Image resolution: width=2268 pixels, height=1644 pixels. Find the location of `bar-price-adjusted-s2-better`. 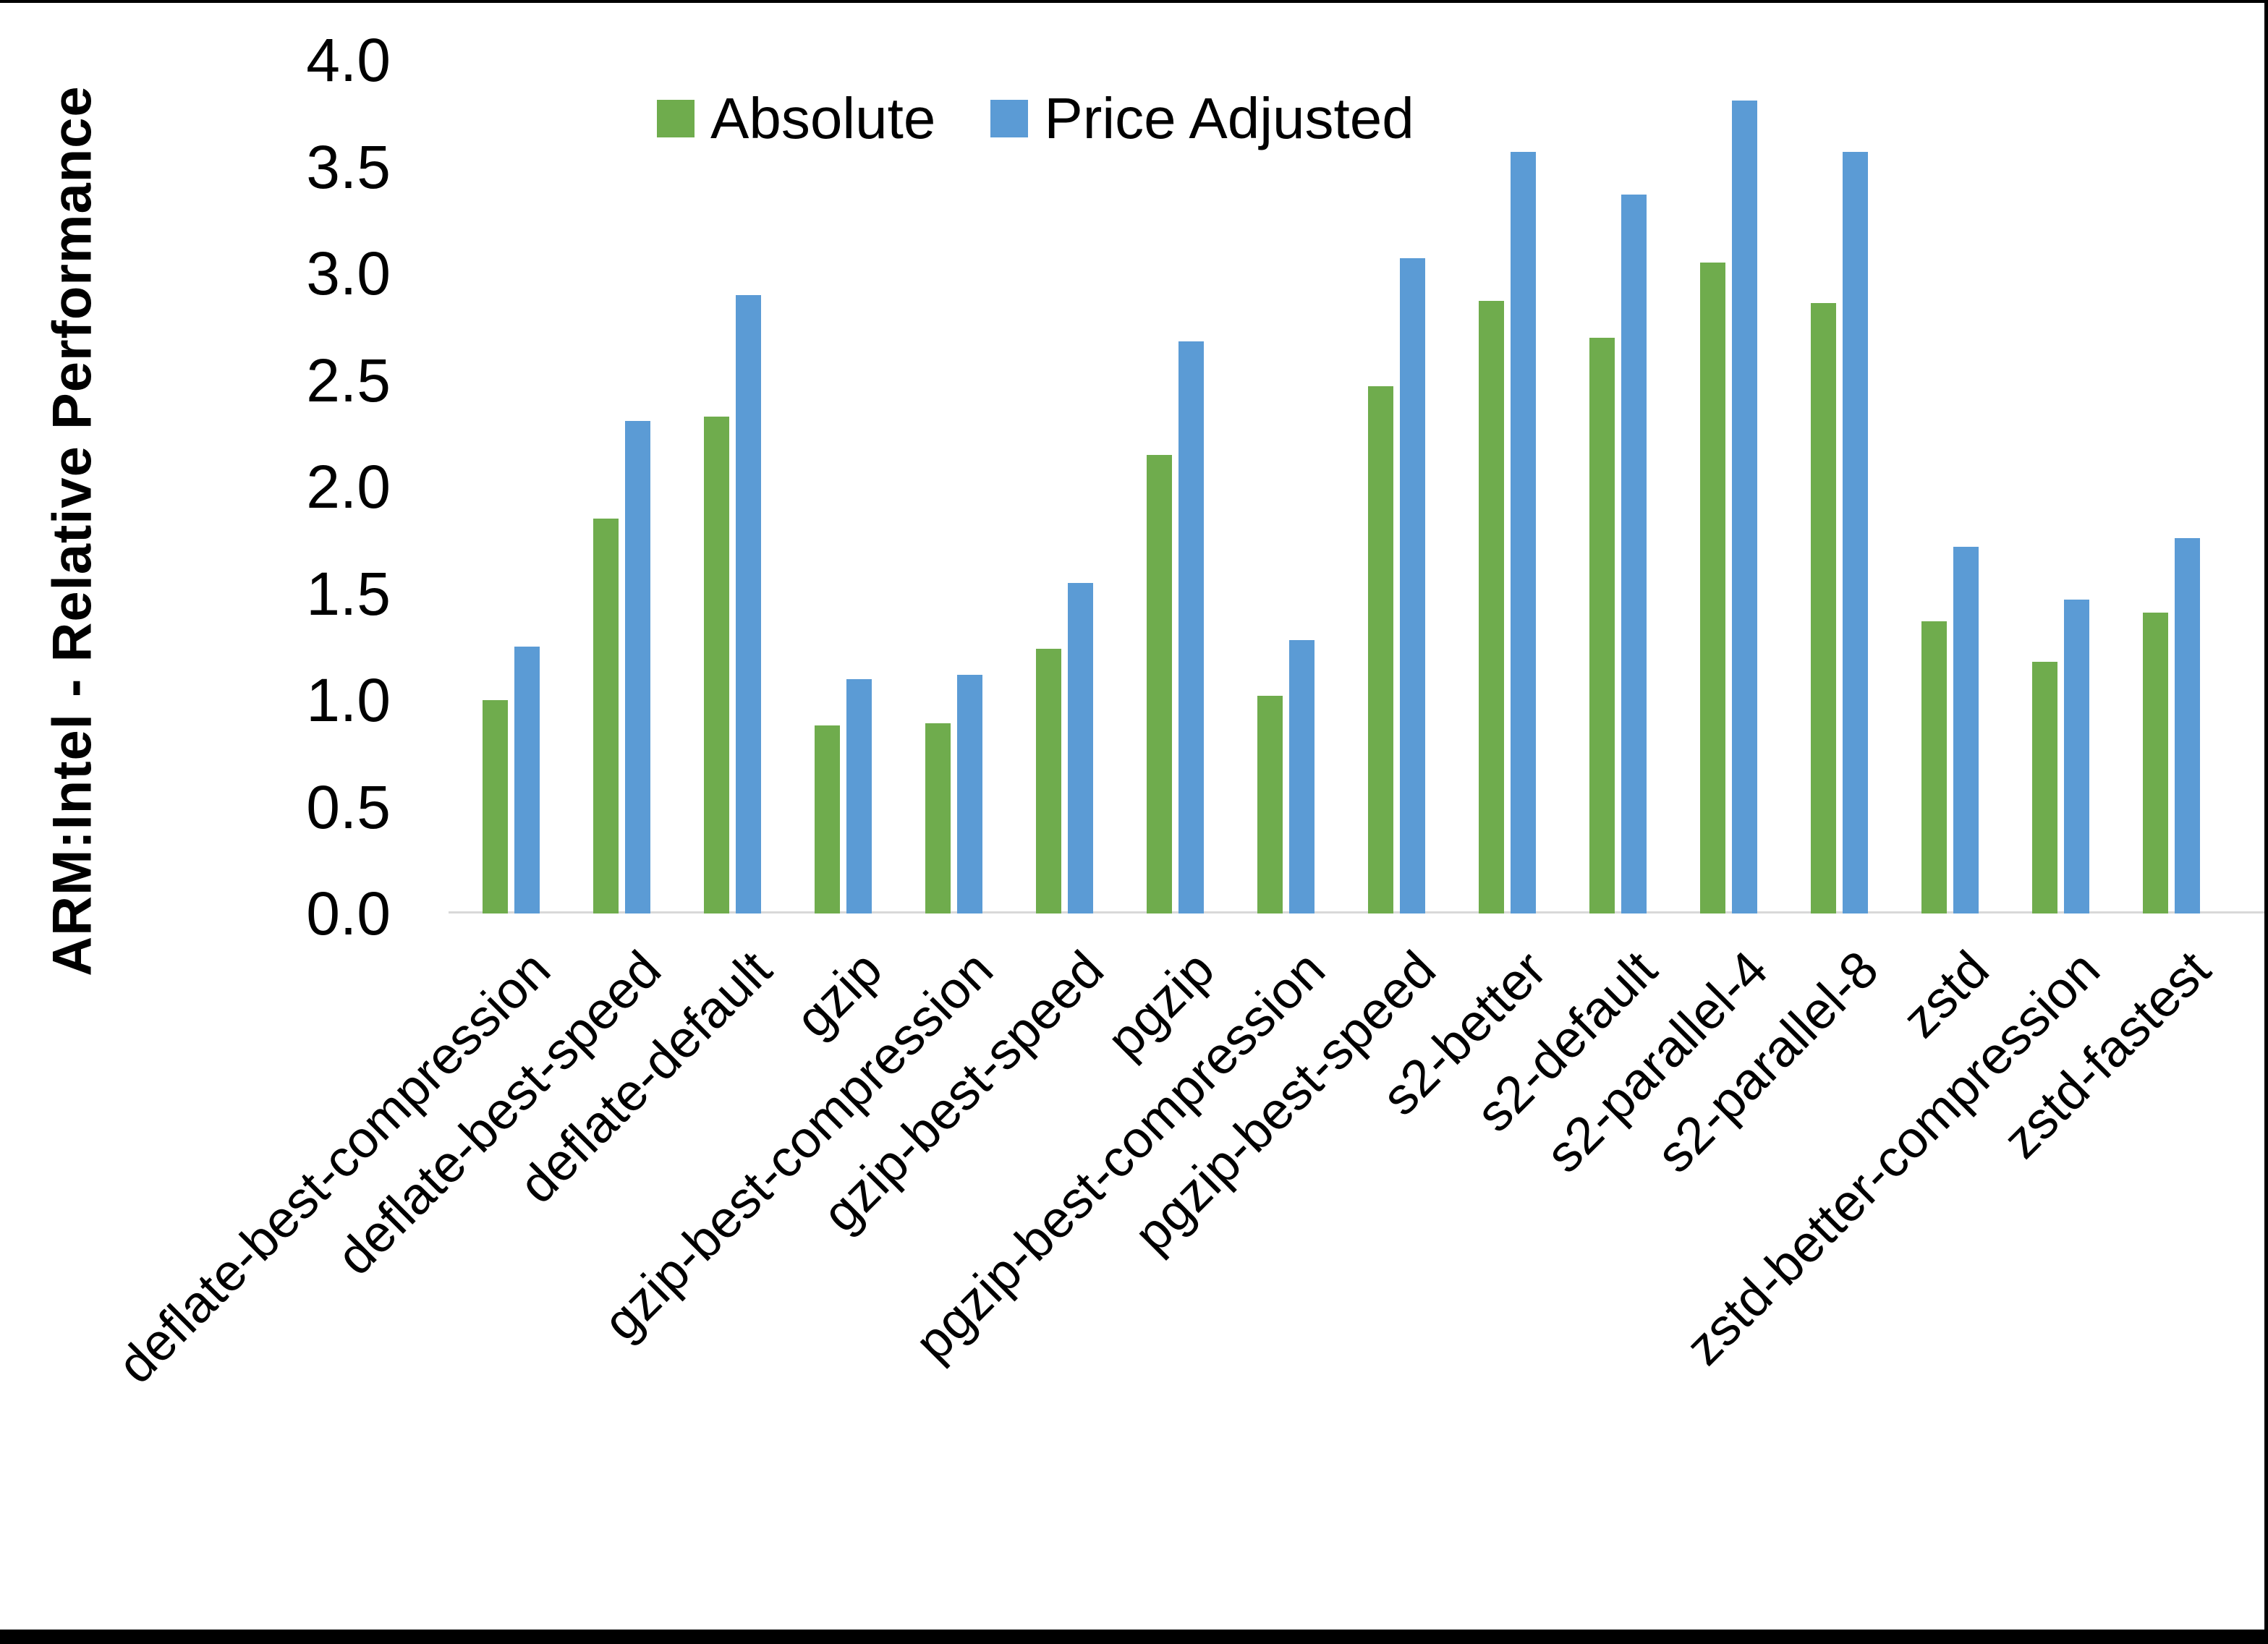

bar-price-adjusted-s2-better is located at coordinates (1523, 532).